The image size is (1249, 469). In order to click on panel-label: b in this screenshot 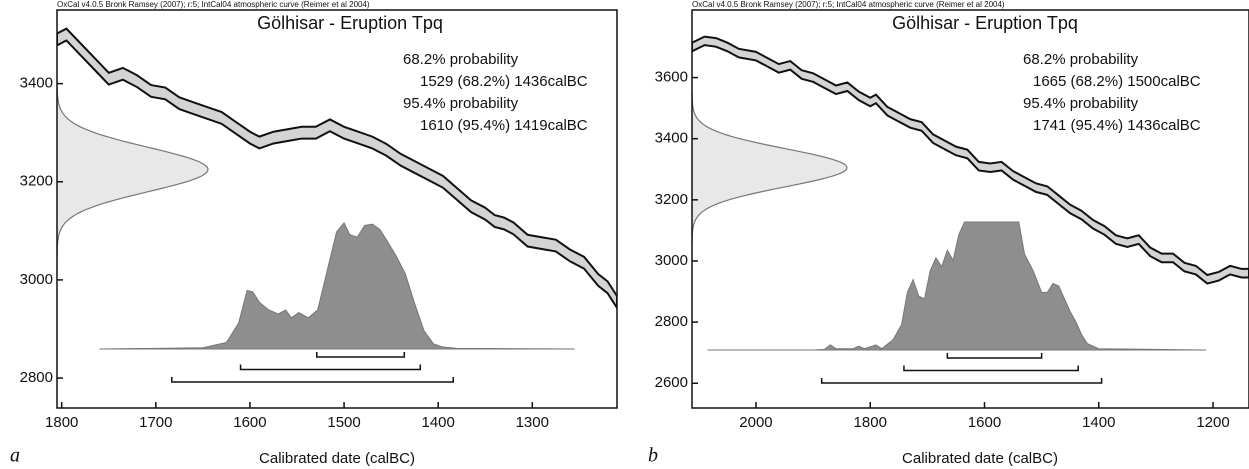, I will do `click(653, 456)`.